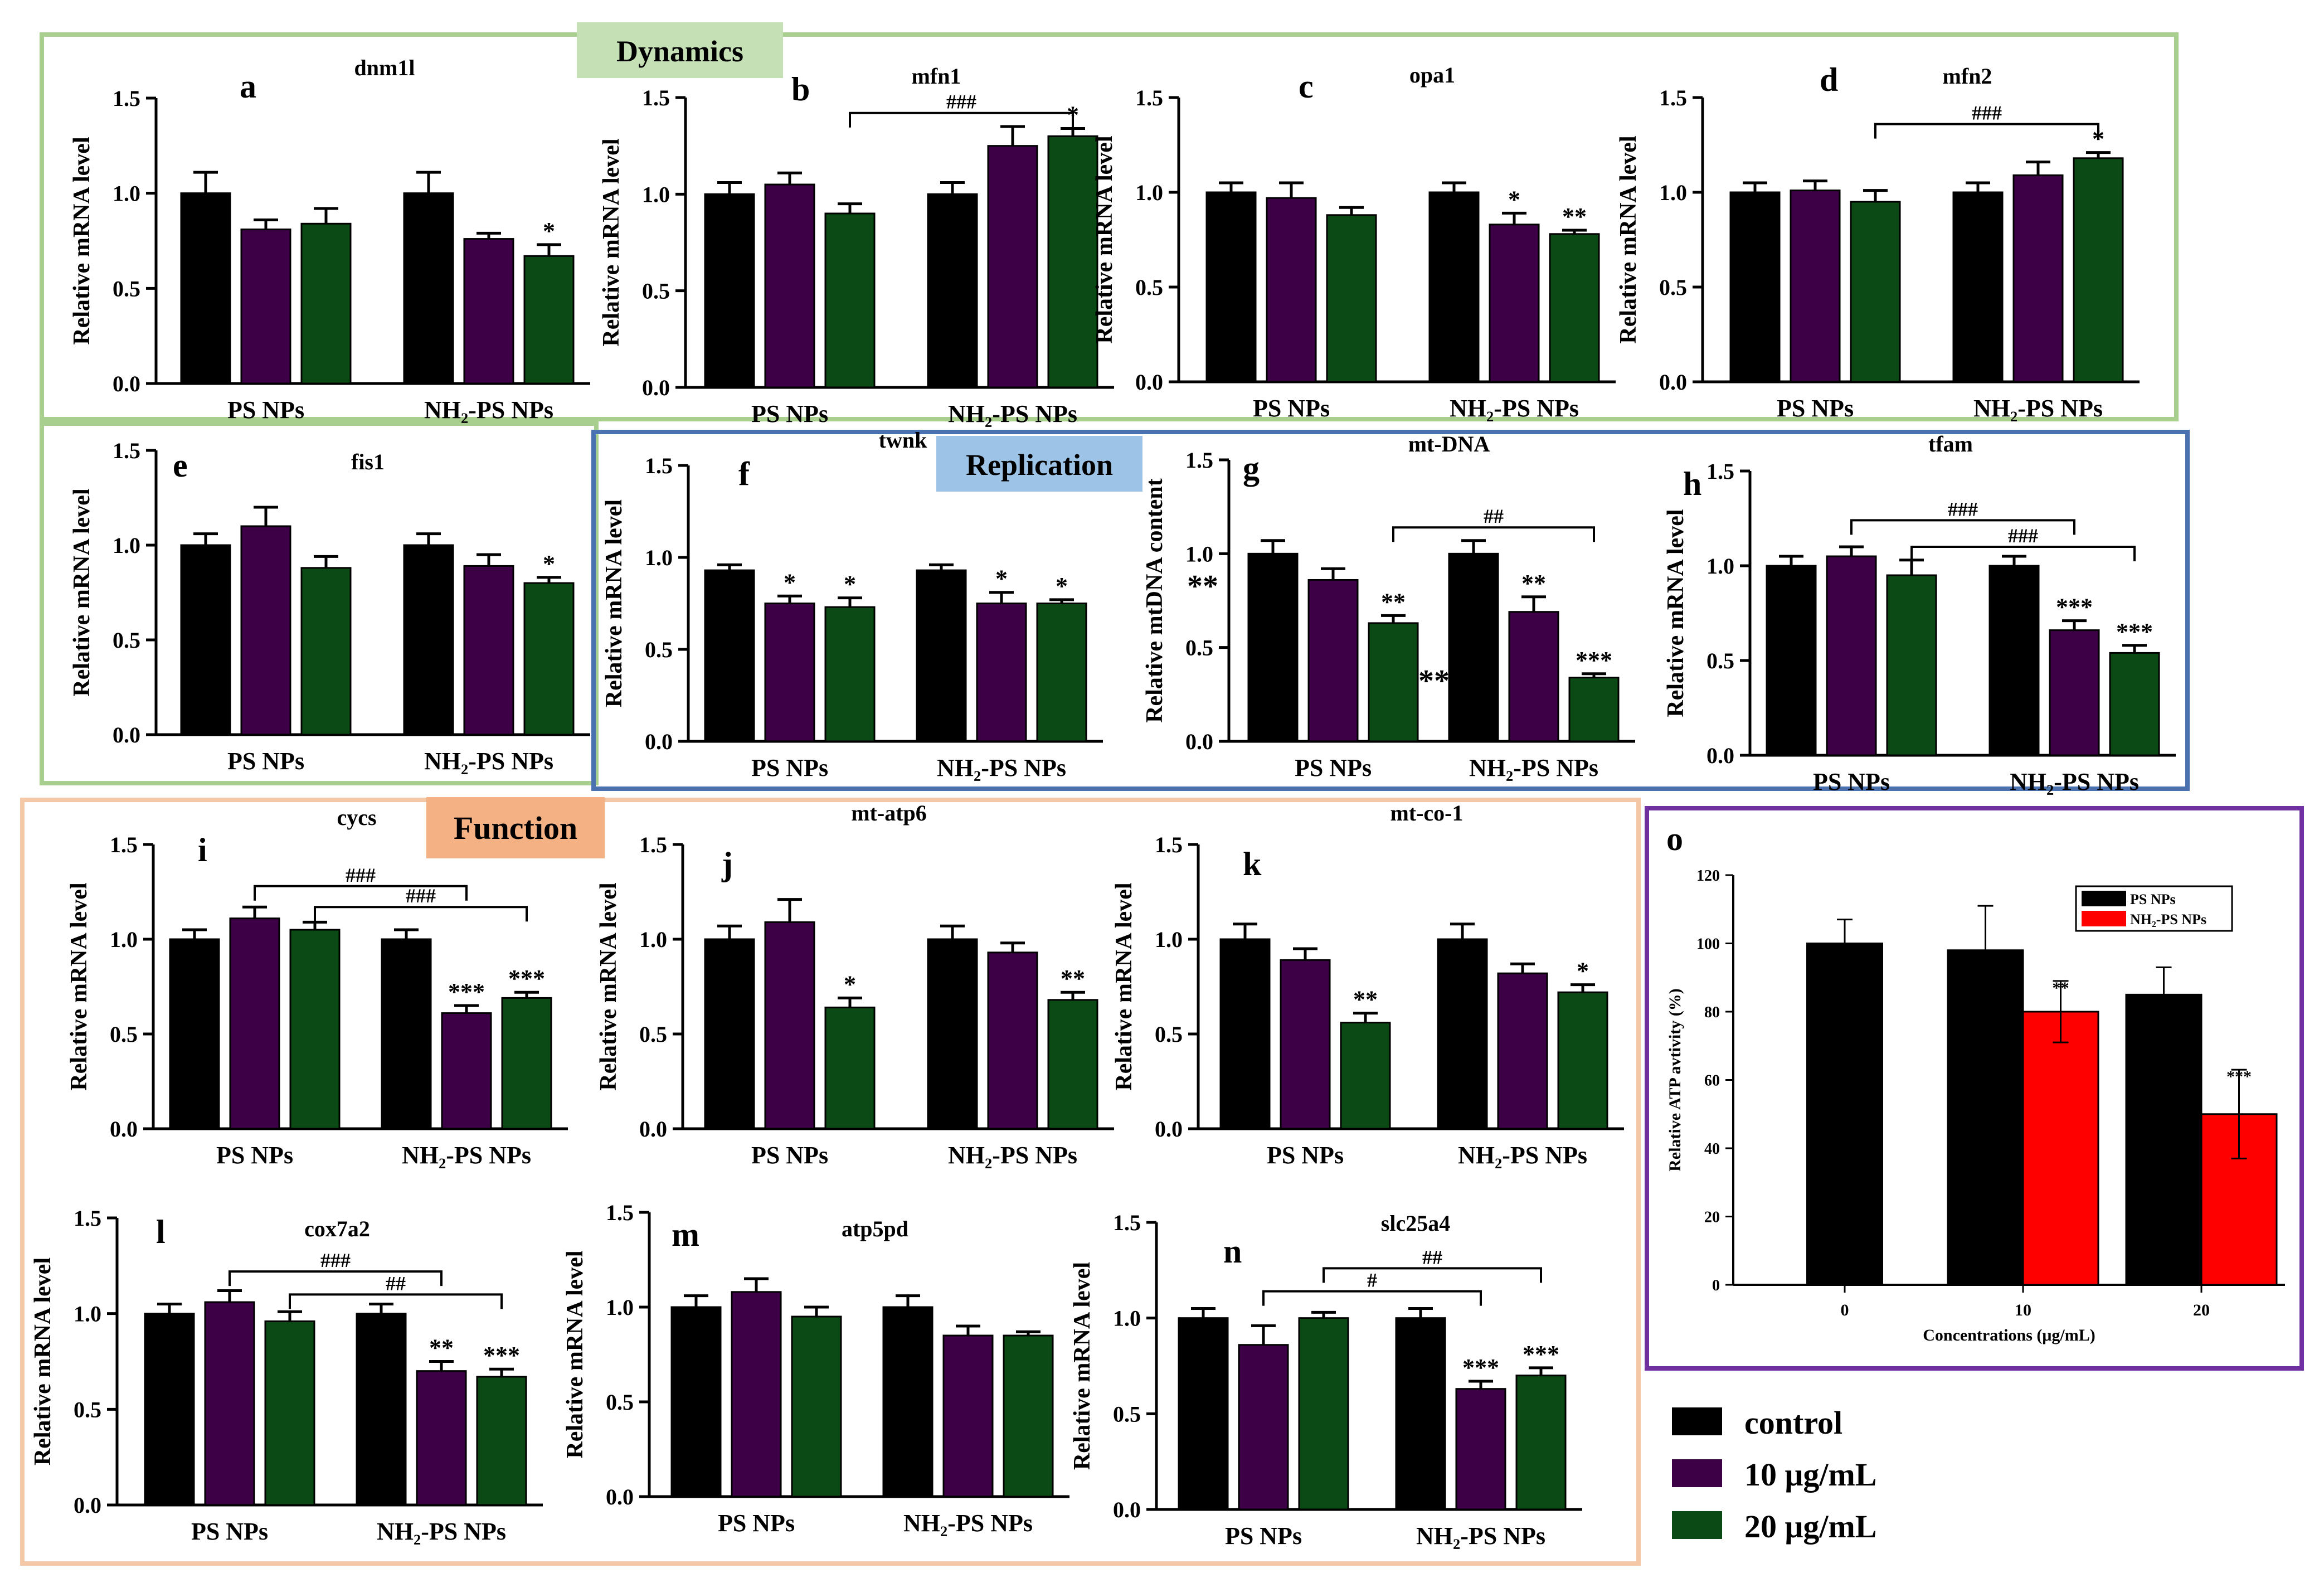  Describe the element at coordinates (1674, 838) in the screenshot. I see `panel-letter: o` at that location.